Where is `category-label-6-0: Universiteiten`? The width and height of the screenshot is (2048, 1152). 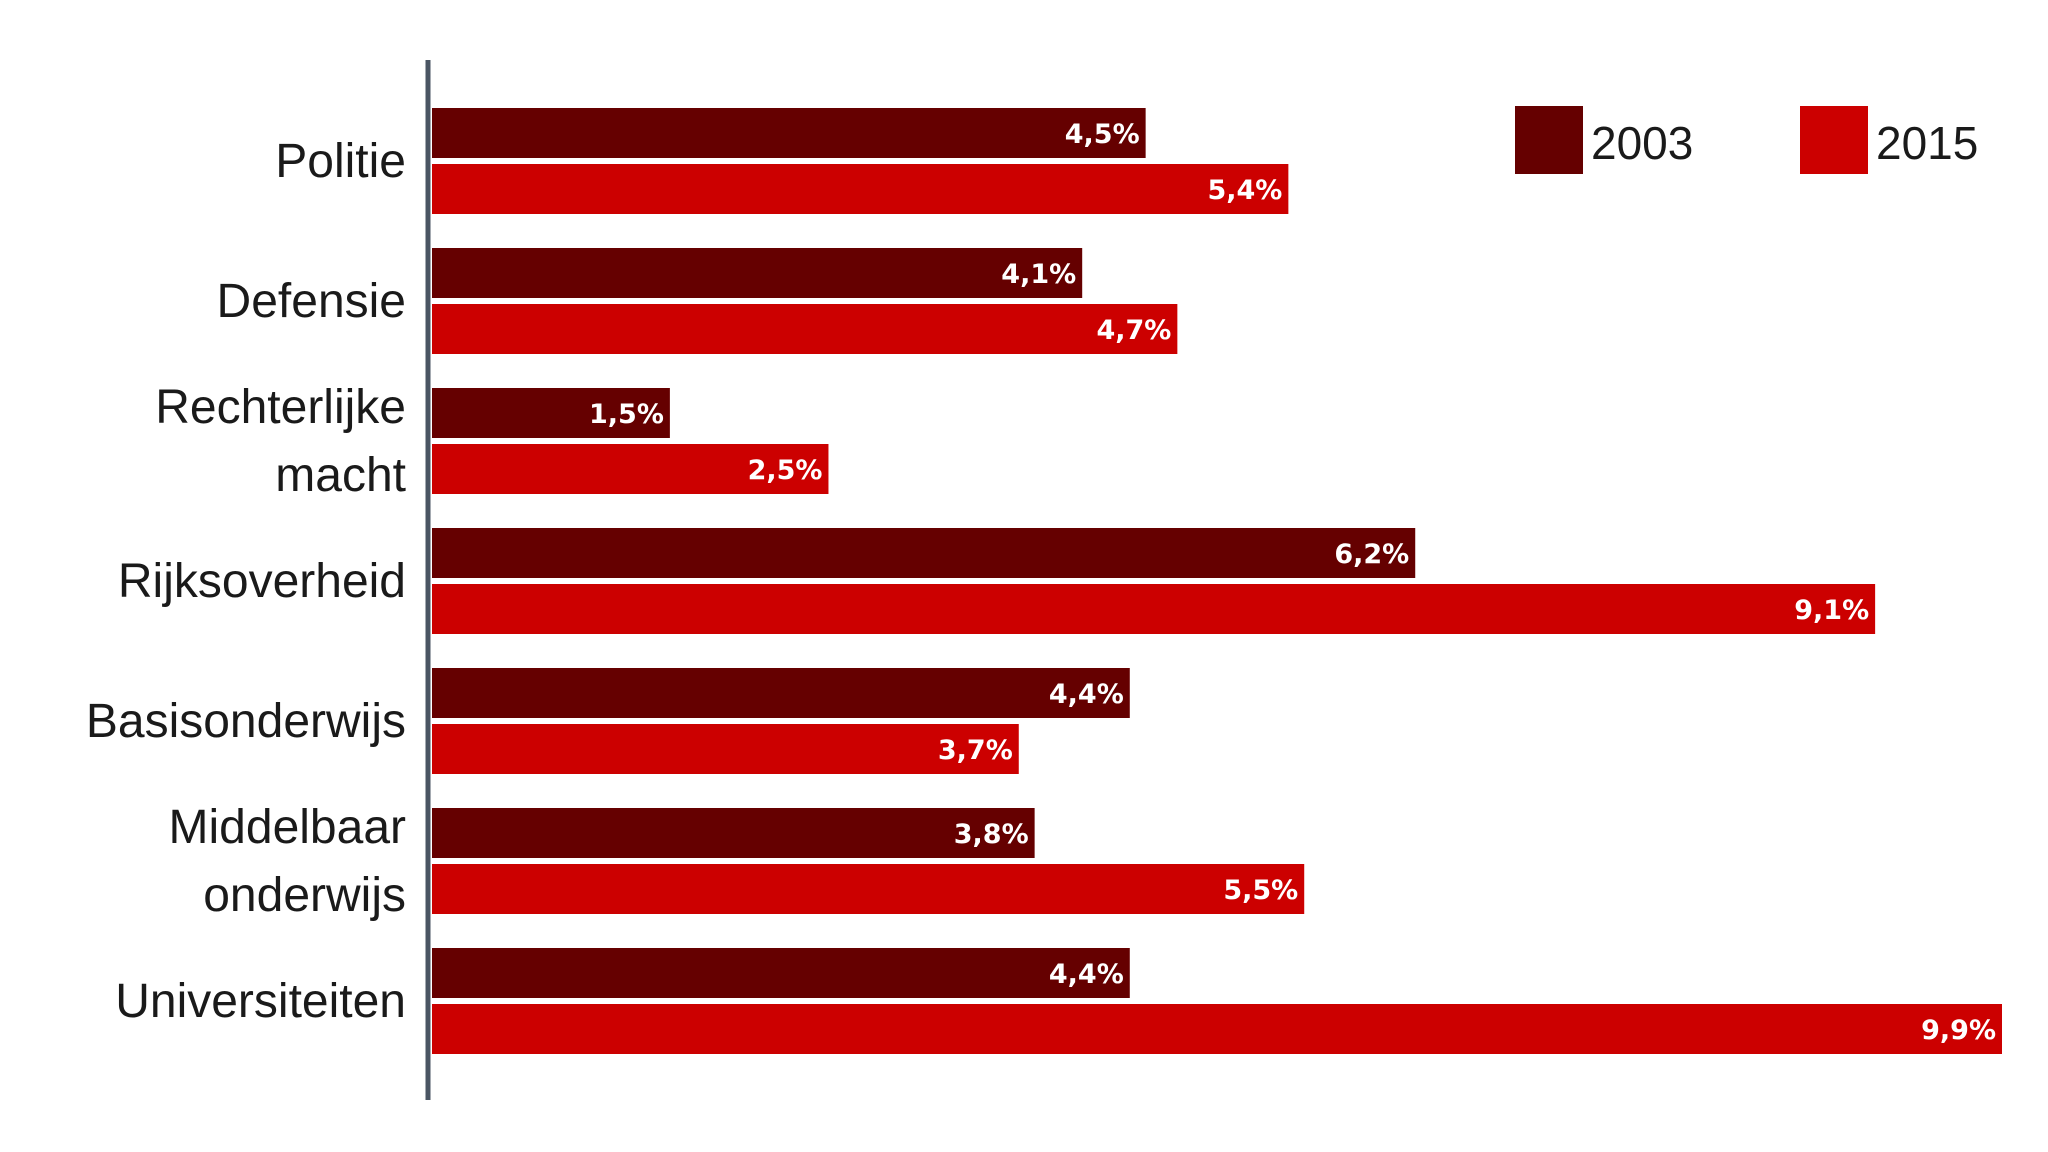
category-label-6-0: Universiteiten is located at coordinates (260, 1001).